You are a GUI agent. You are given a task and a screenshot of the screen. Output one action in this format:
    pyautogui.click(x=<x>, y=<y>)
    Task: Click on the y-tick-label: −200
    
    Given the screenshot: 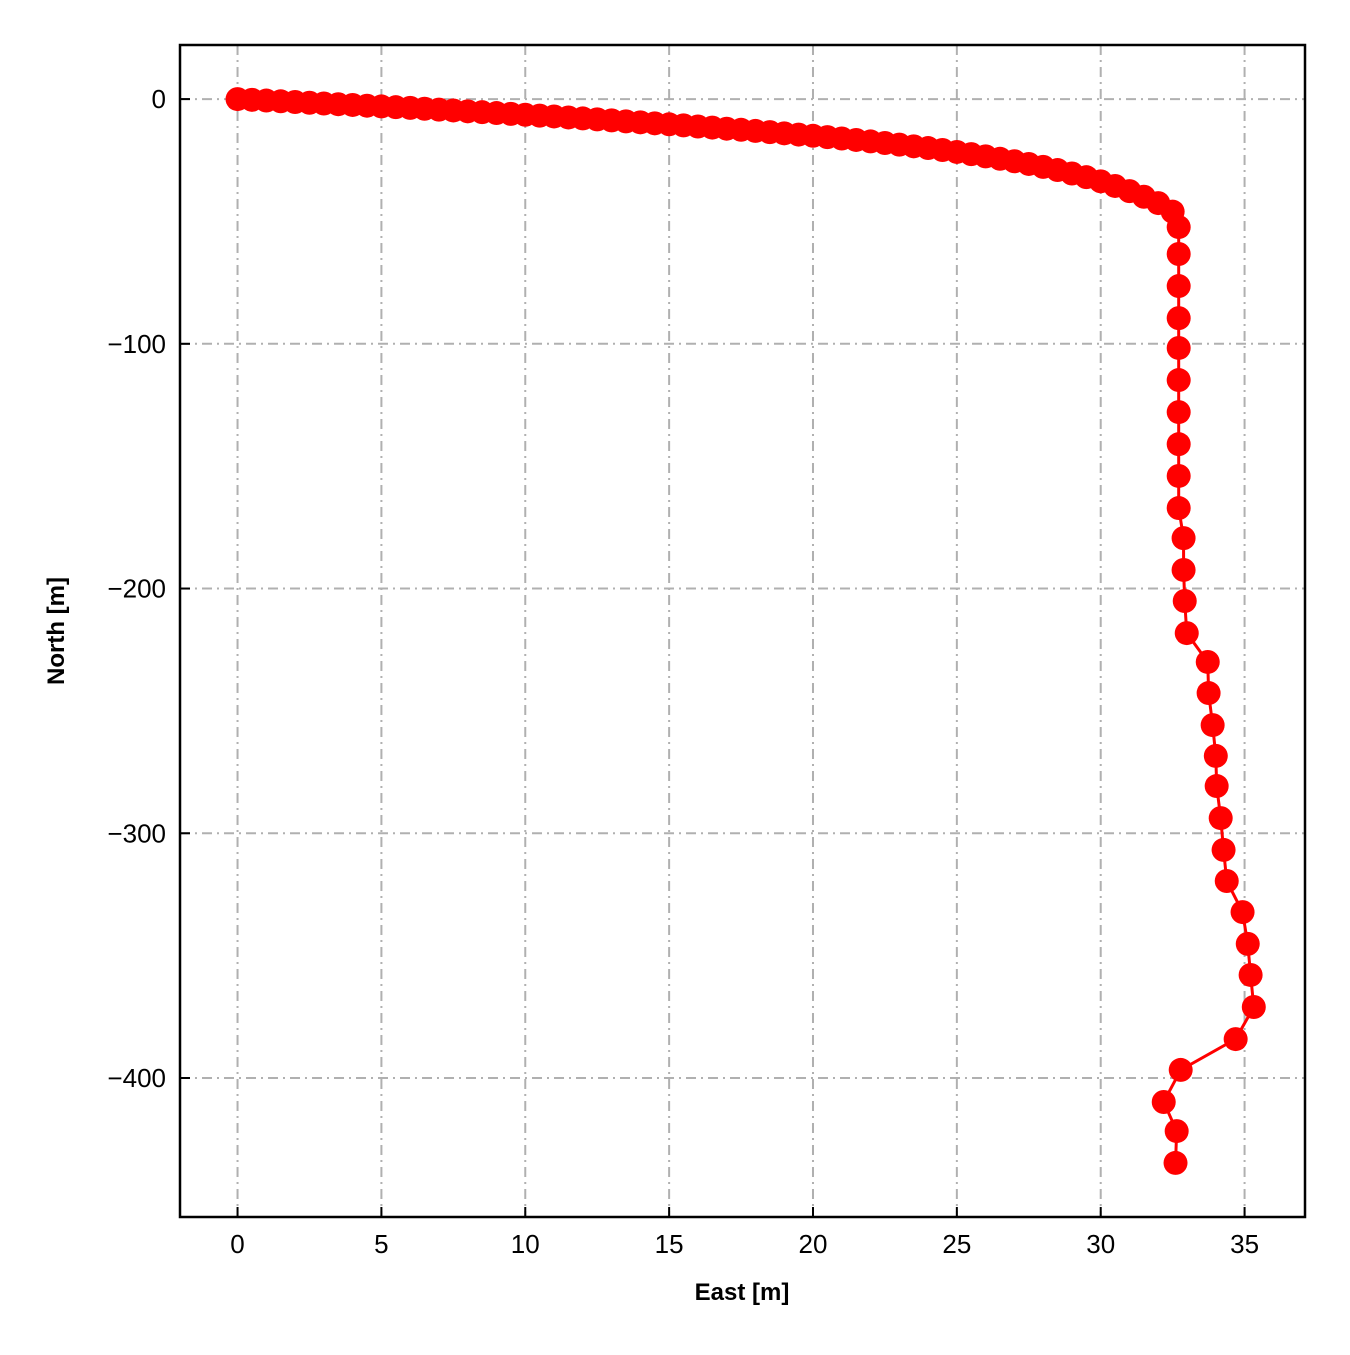 What is the action you would take?
    pyautogui.click(x=136, y=589)
    